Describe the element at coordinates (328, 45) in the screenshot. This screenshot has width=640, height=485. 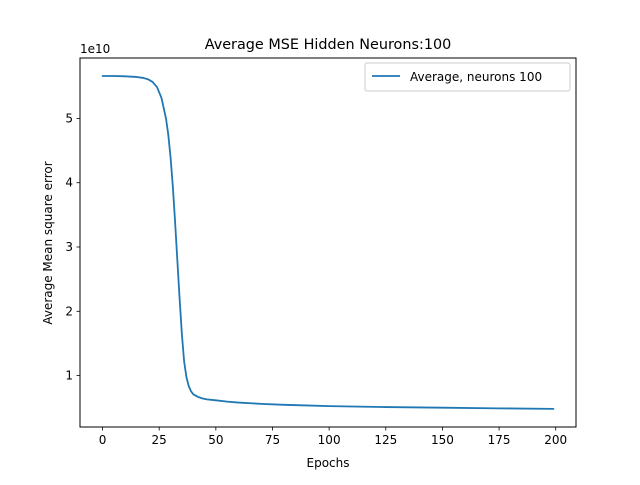
I see `chart-title: Average MSE Hidden Neurons:100` at that location.